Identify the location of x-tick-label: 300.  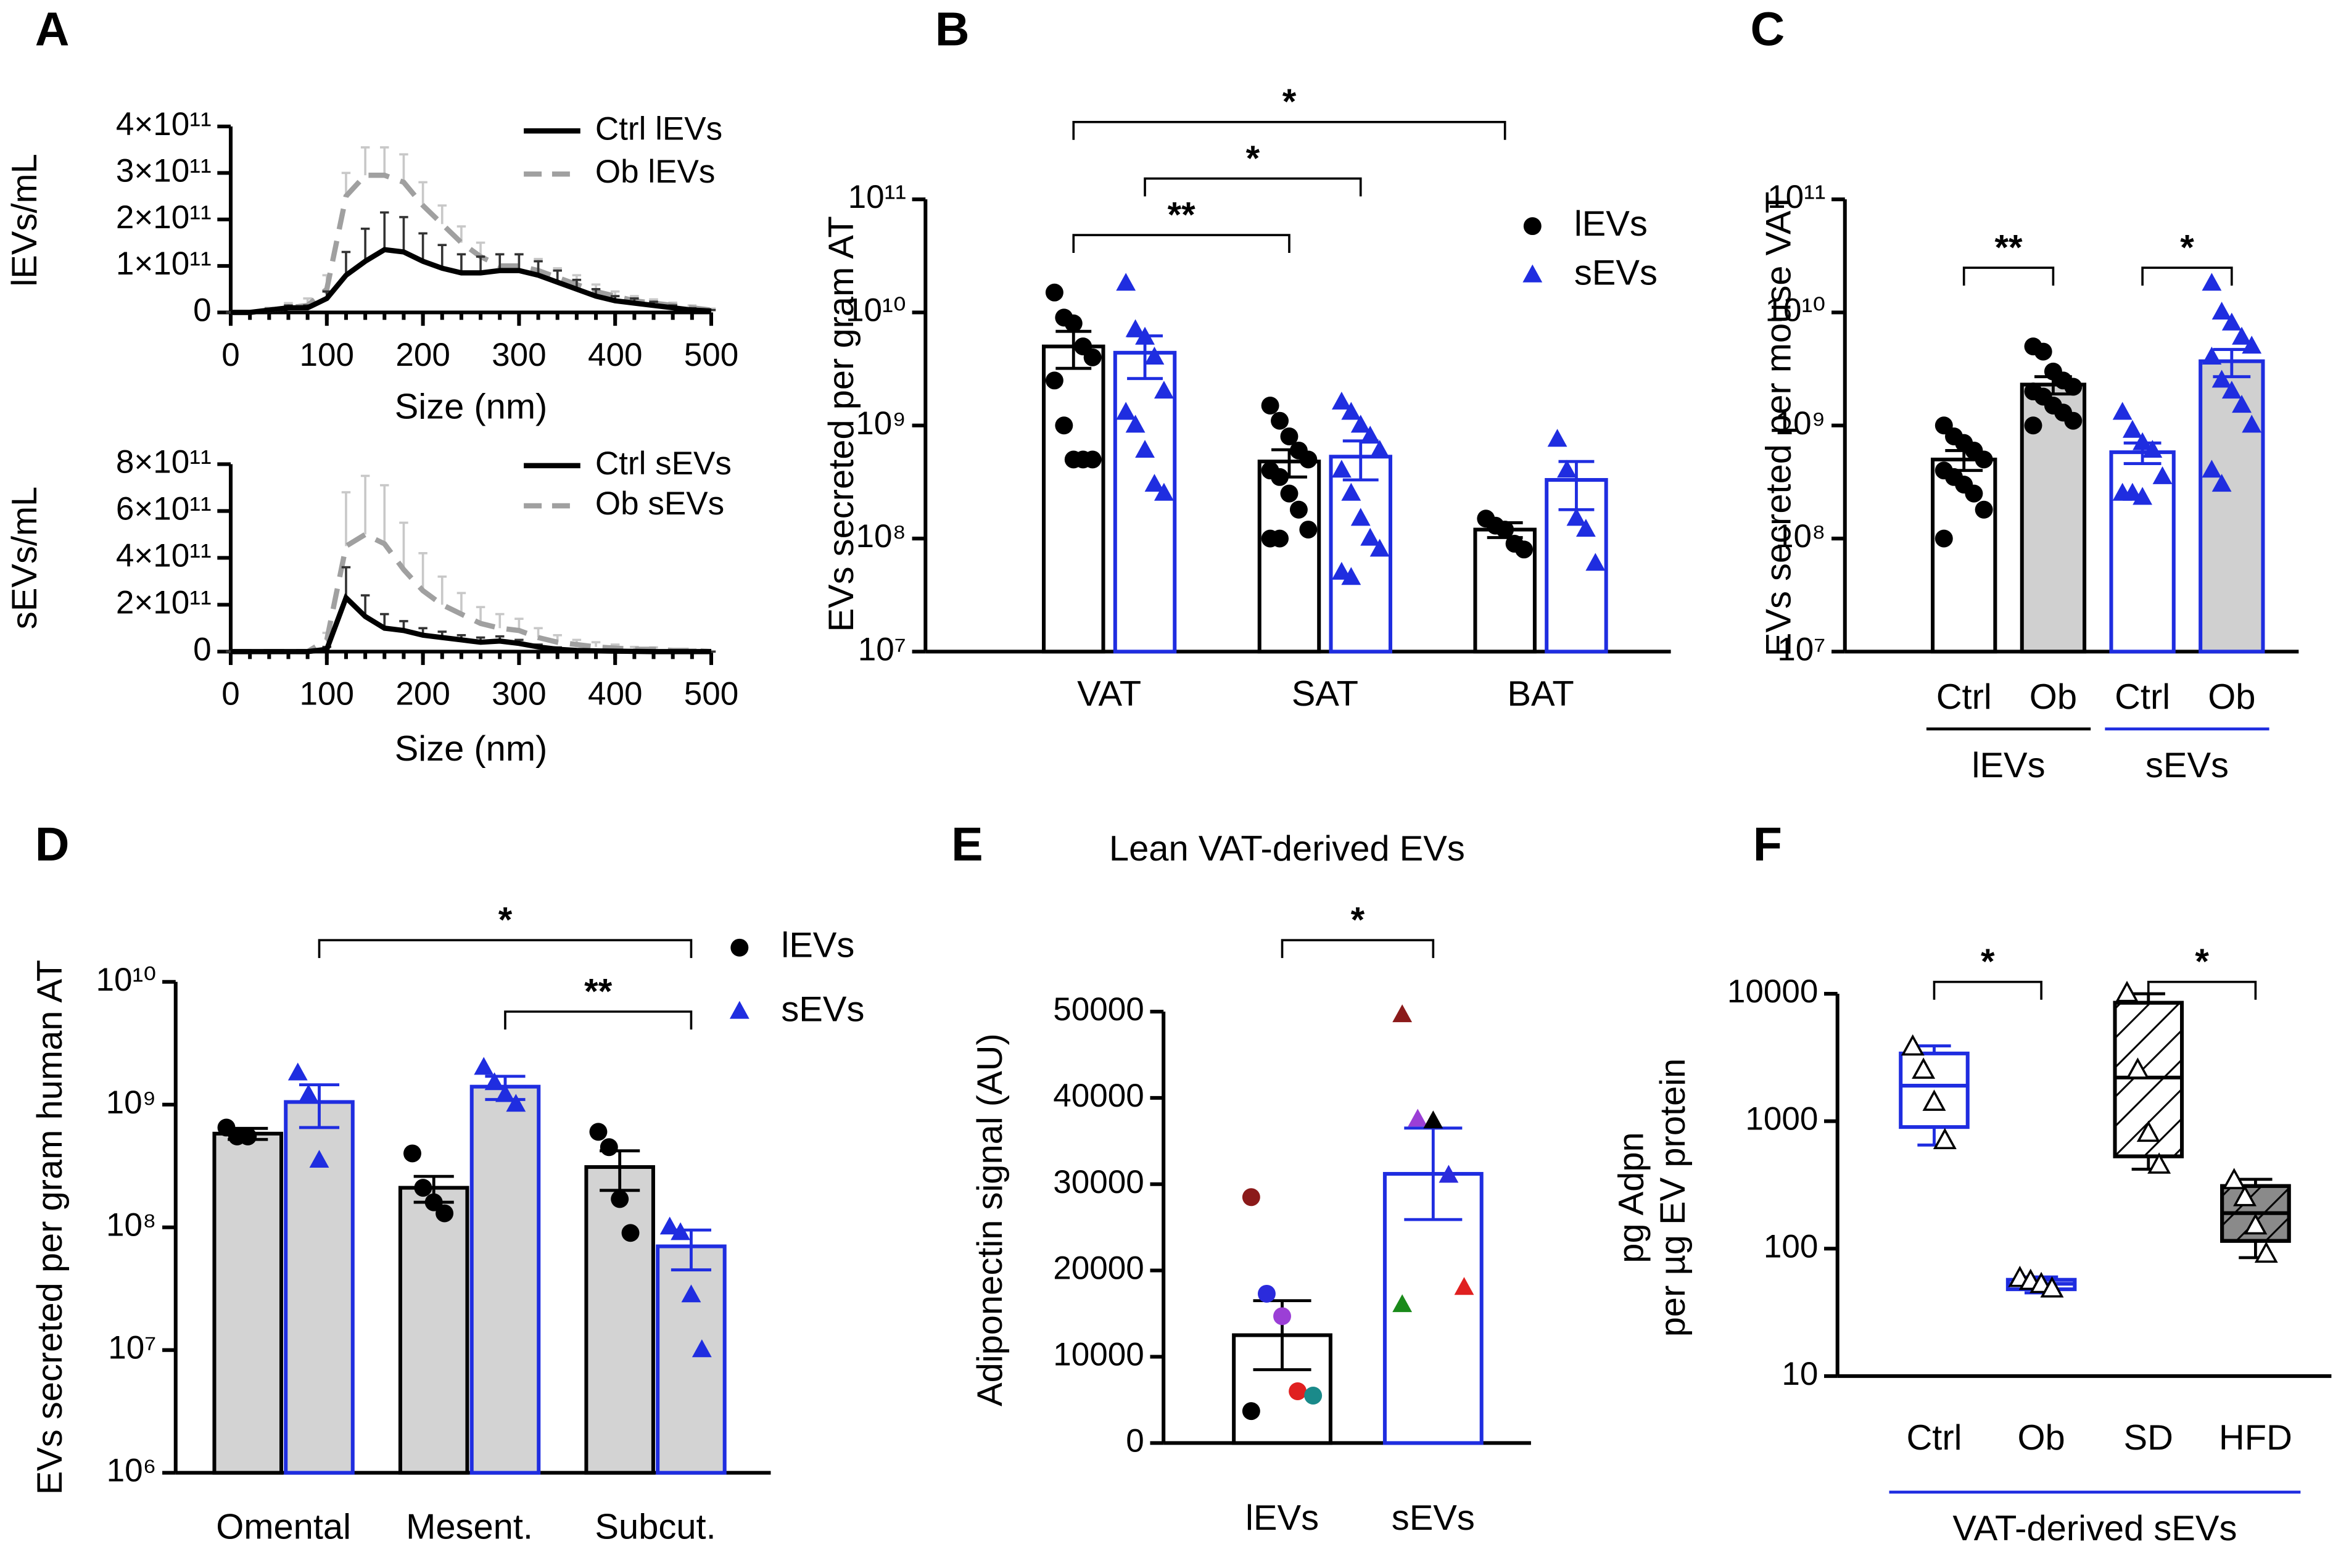
(519, 694).